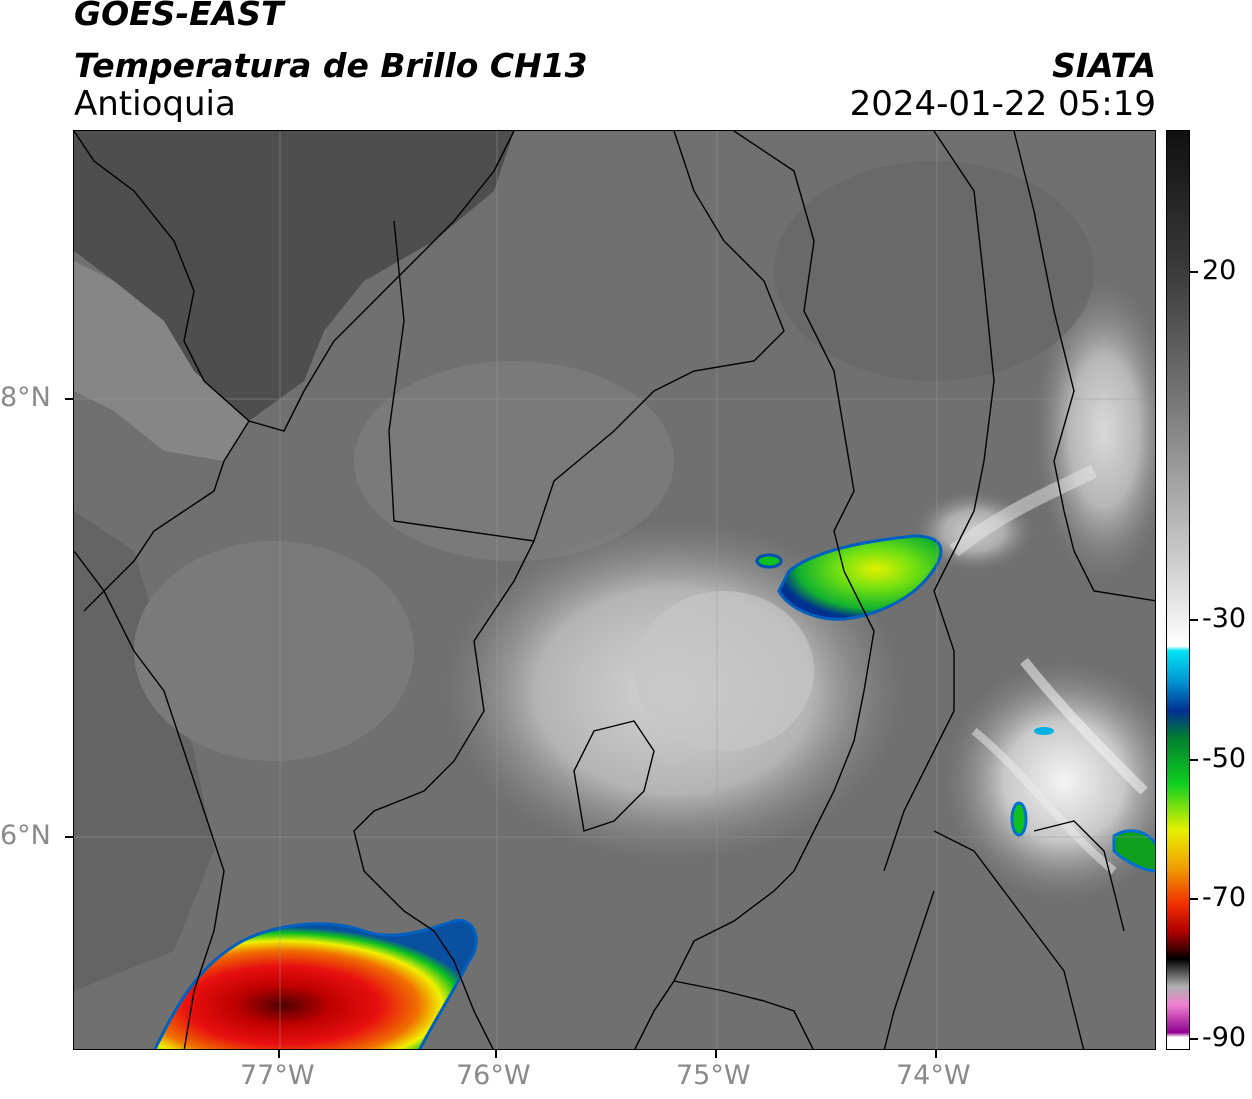 Image resolution: width=1252 pixels, height=1099 pixels. I want to click on product-title: Temperatura de Brillo CH13, so click(331, 65).